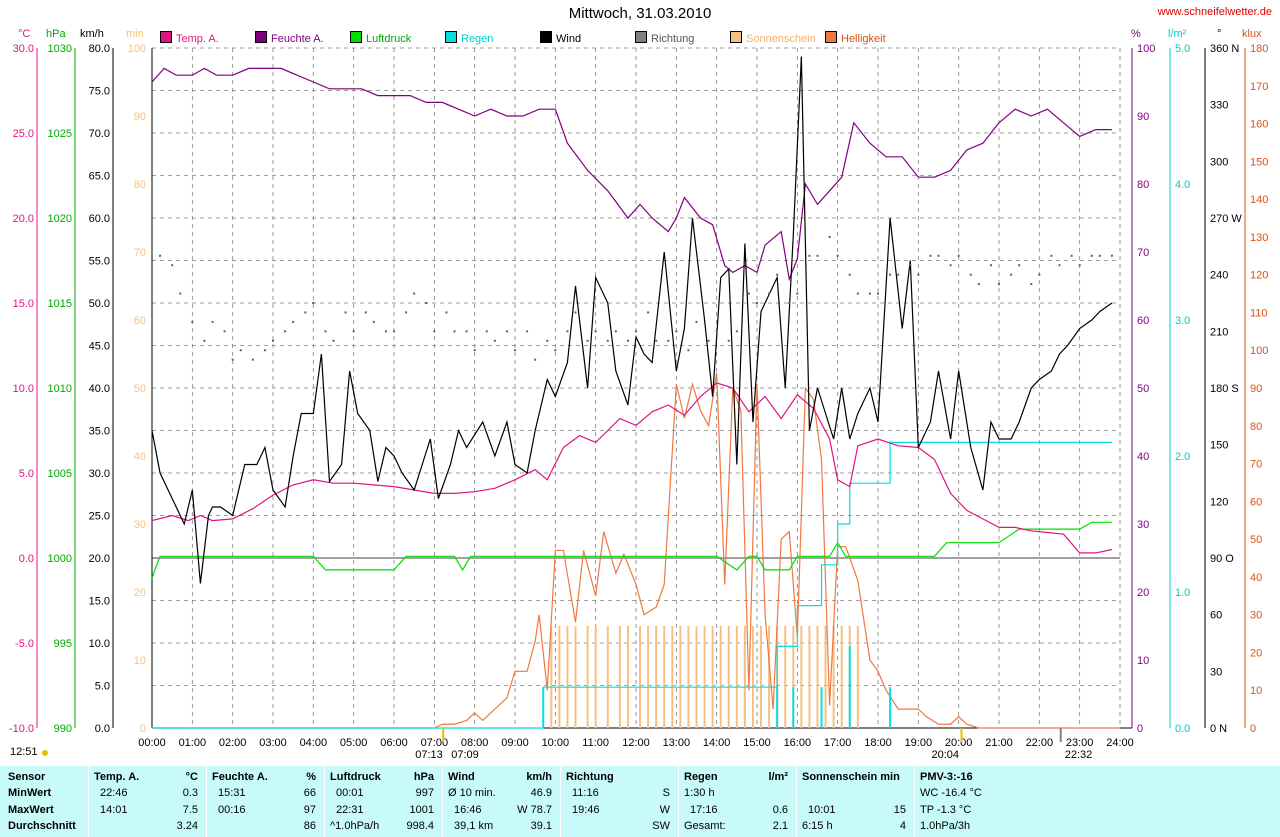 This screenshot has height=837, width=1280. I want to click on brightness-tick-label: 140, so click(1259, 200).